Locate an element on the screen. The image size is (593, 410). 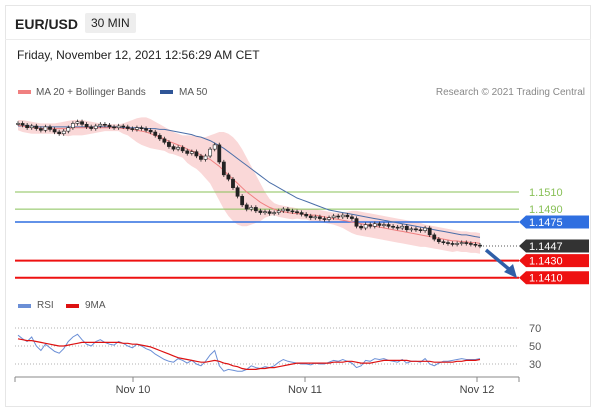
ma9-legend-label: 9MA is located at coordinates (95, 305).